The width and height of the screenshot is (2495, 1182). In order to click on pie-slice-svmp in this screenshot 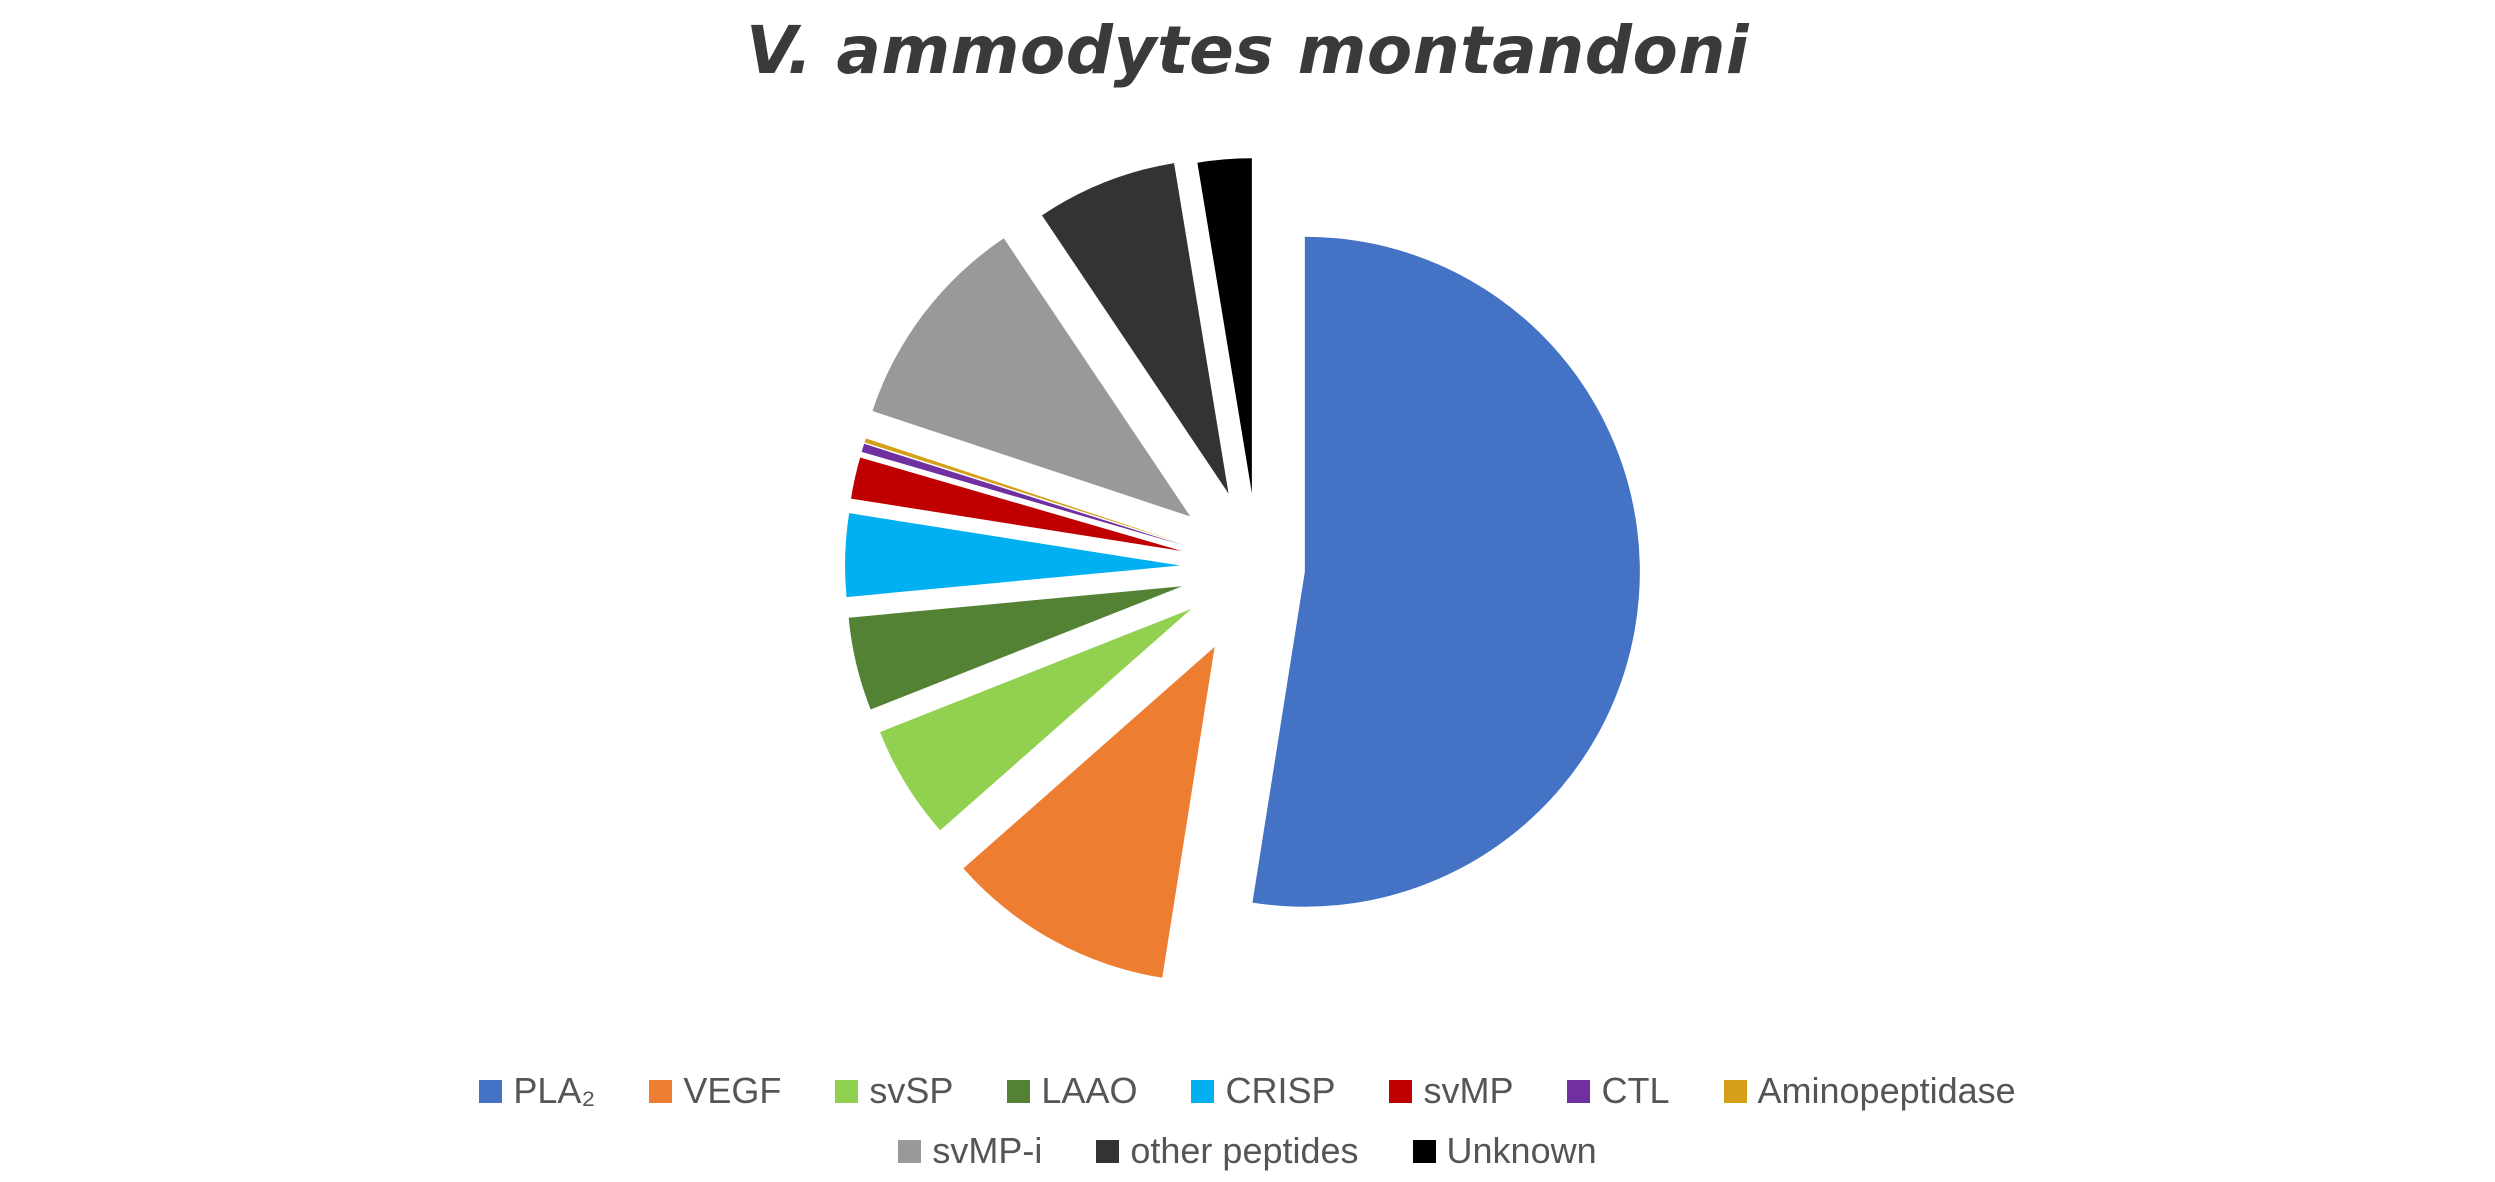, I will do `click(1016, 504)`.